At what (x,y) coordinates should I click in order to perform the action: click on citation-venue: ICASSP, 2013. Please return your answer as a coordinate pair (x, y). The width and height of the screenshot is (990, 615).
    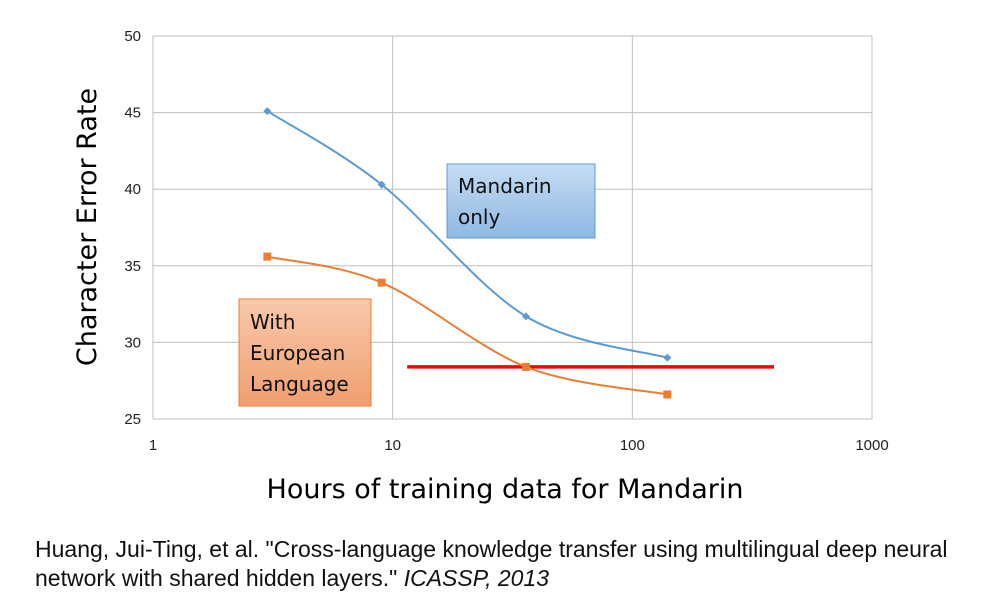
    Looking at the image, I should click on (476, 578).